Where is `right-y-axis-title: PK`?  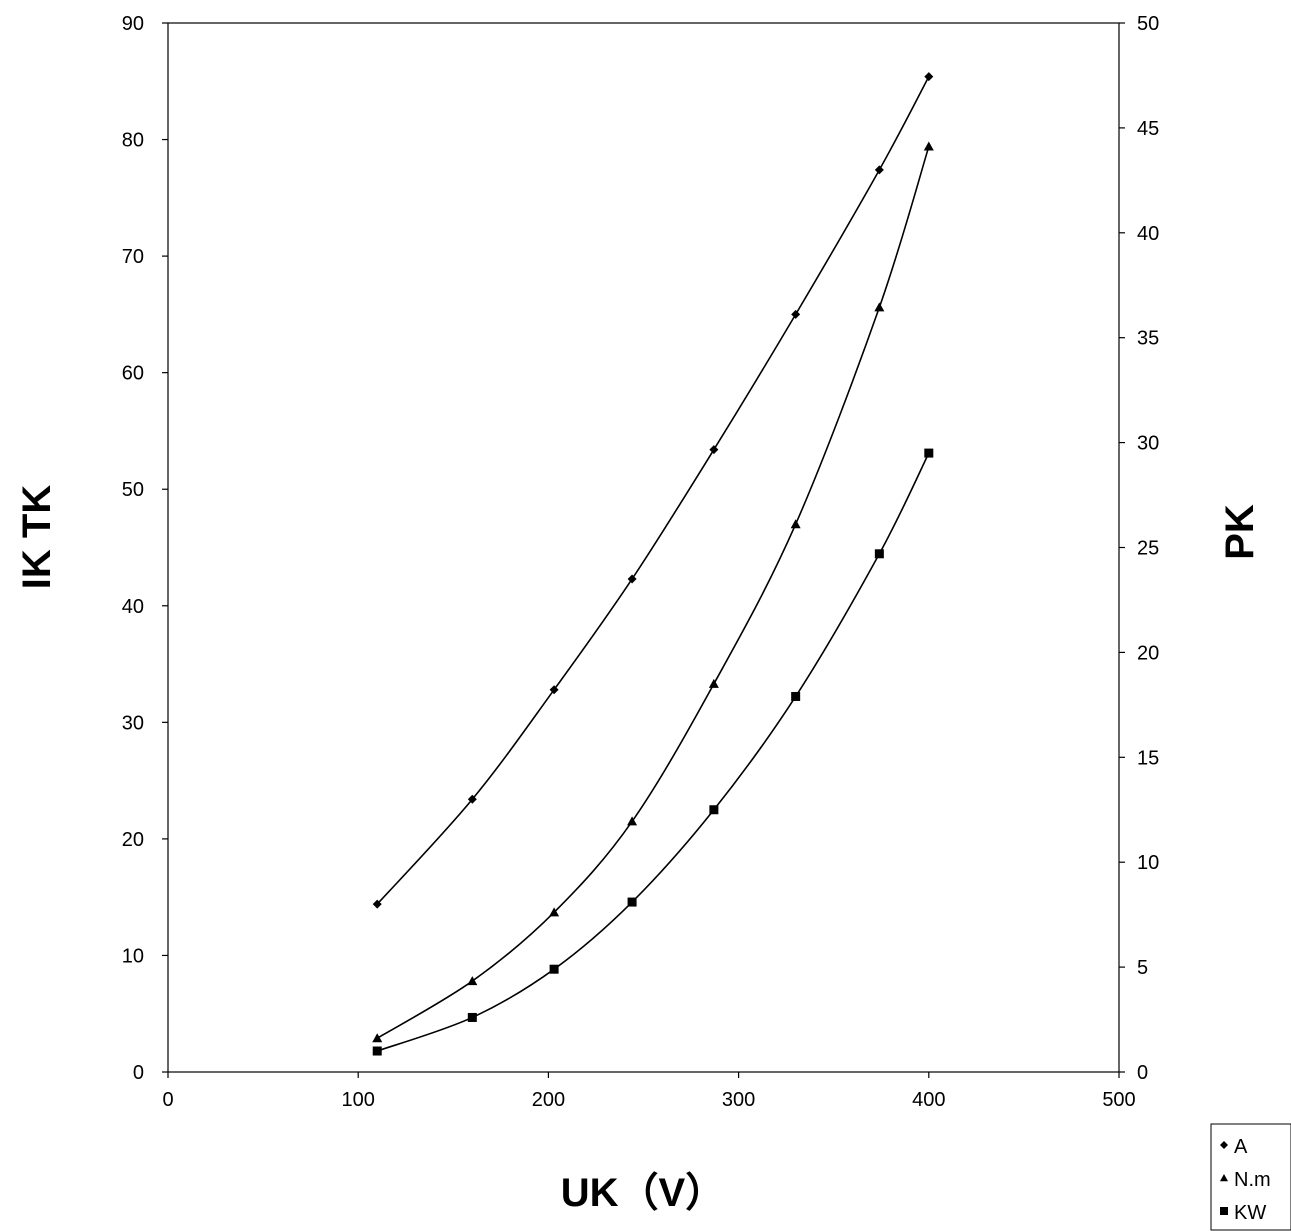
right-y-axis-title: PK is located at coordinates (1240, 532).